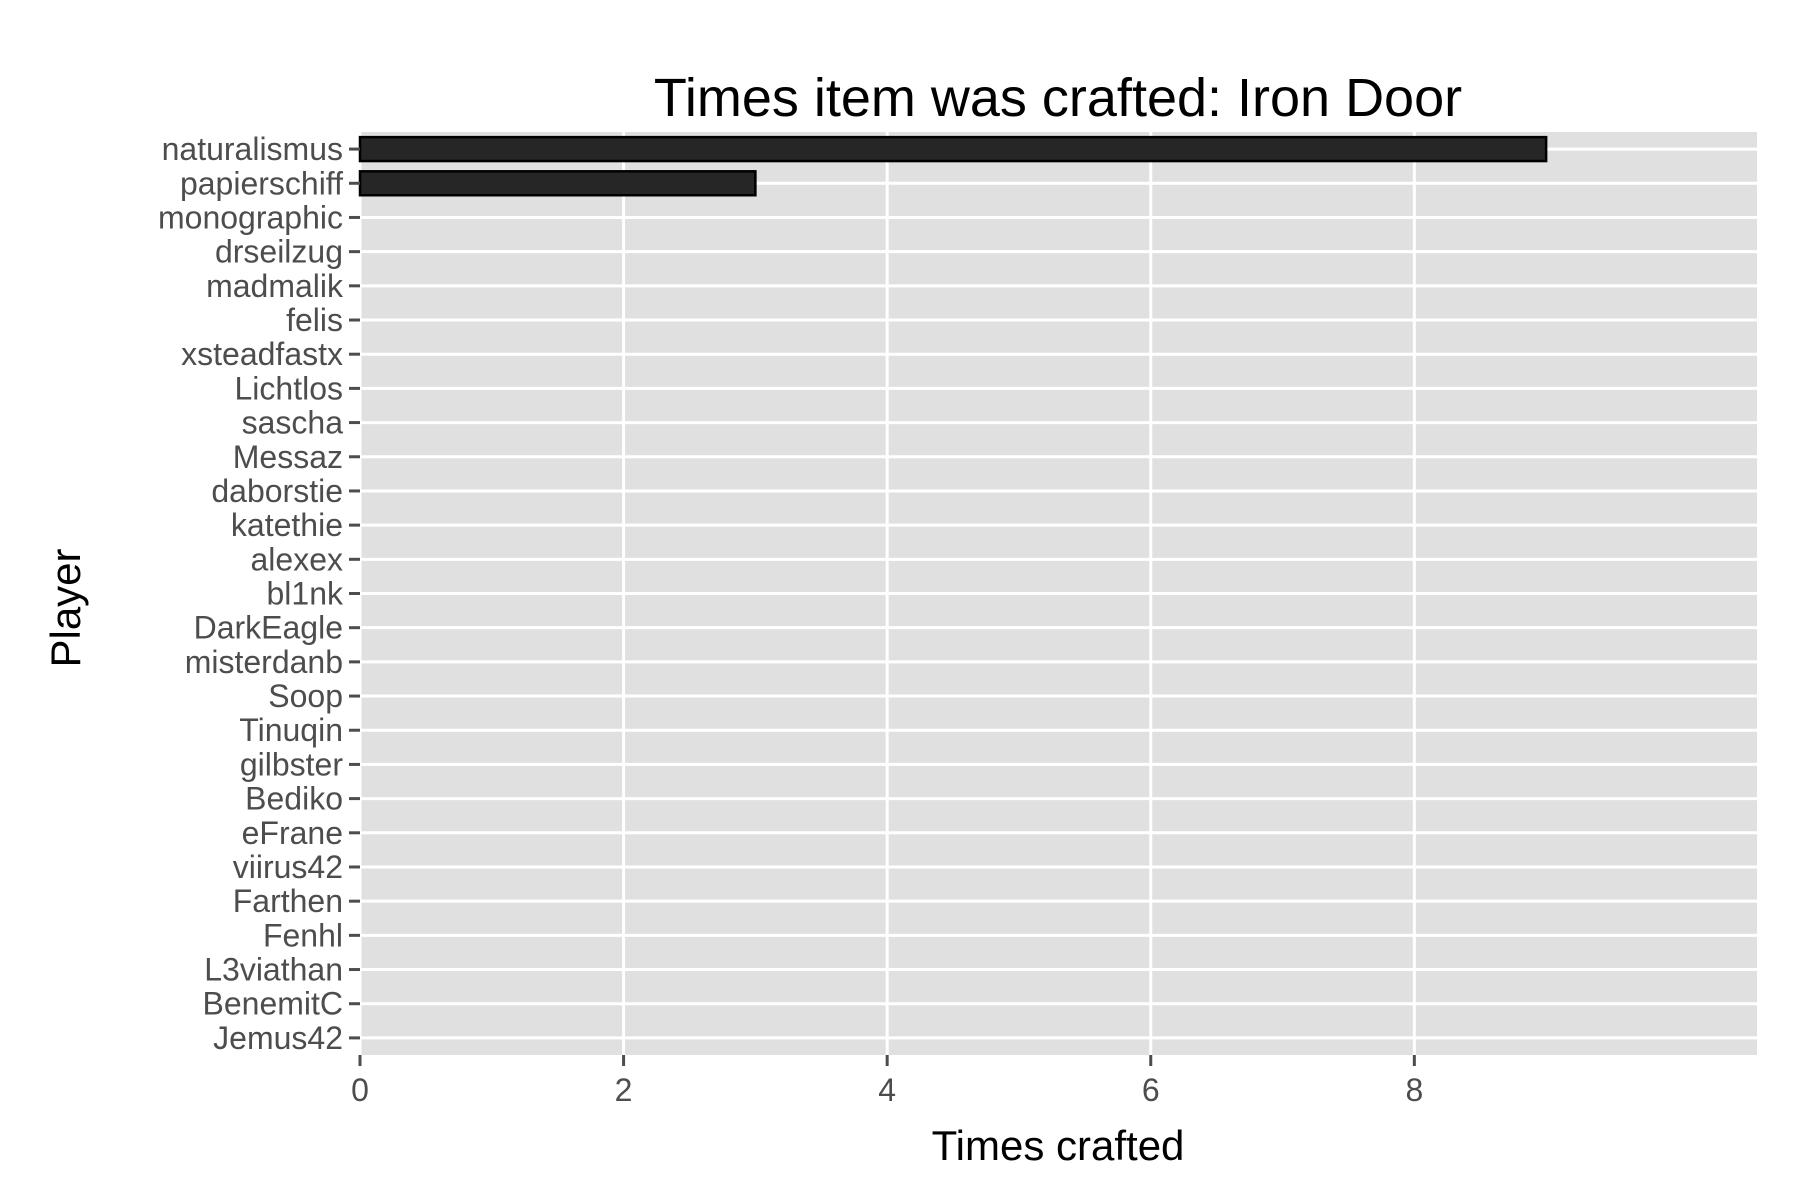 The width and height of the screenshot is (1800, 1200). What do you see at coordinates (262, 354) in the screenshot?
I see `y-tick-label-6: xsteadfastx` at bounding box center [262, 354].